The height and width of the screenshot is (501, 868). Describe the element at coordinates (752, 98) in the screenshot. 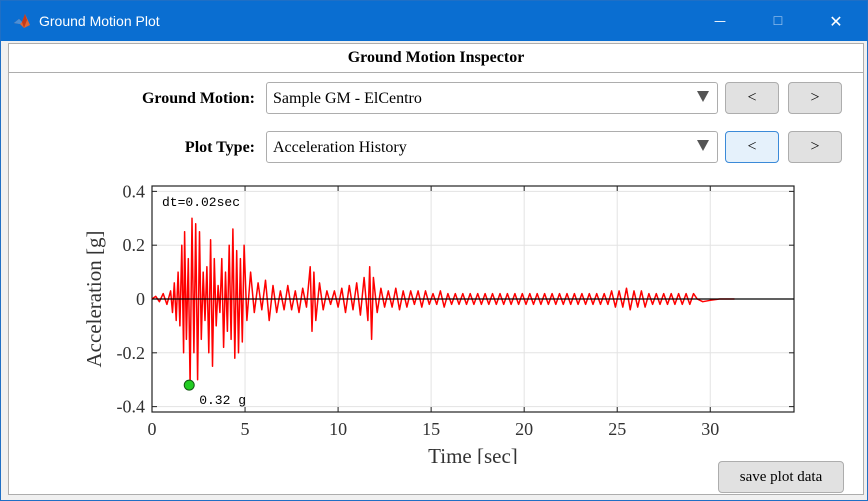

I see `ground-motion-prev-button: <` at that location.